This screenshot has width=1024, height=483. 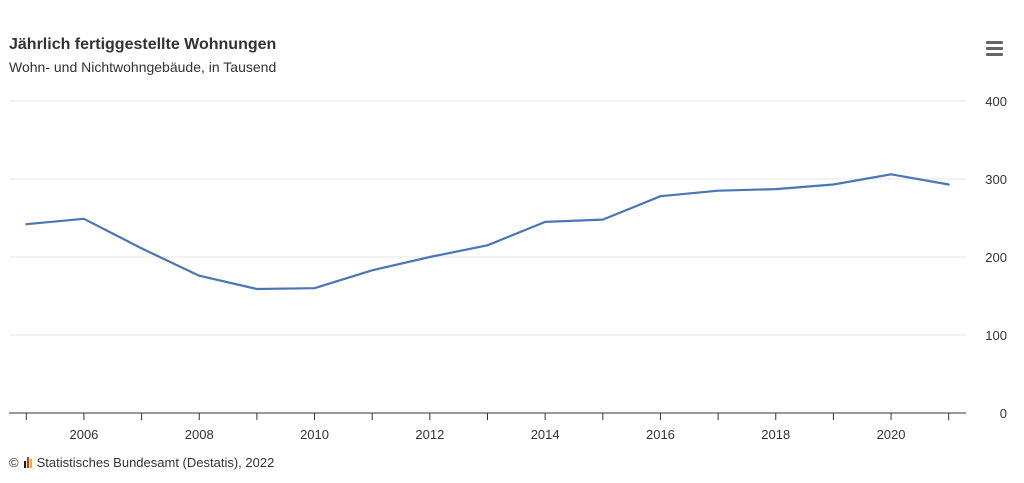 What do you see at coordinates (996, 335) in the screenshot?
I see `y-tick-label: 100` at bounding box center [996, 335].